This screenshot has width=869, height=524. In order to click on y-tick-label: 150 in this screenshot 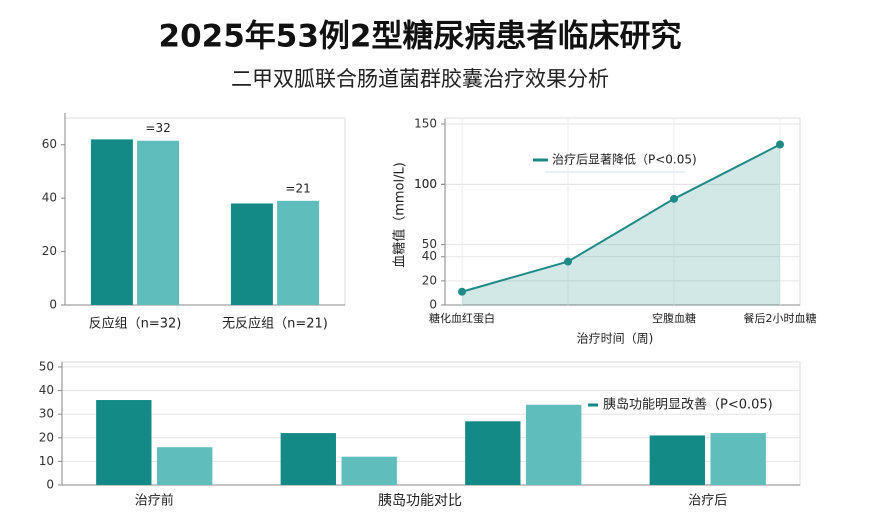, I will do `click(425, 124)`.